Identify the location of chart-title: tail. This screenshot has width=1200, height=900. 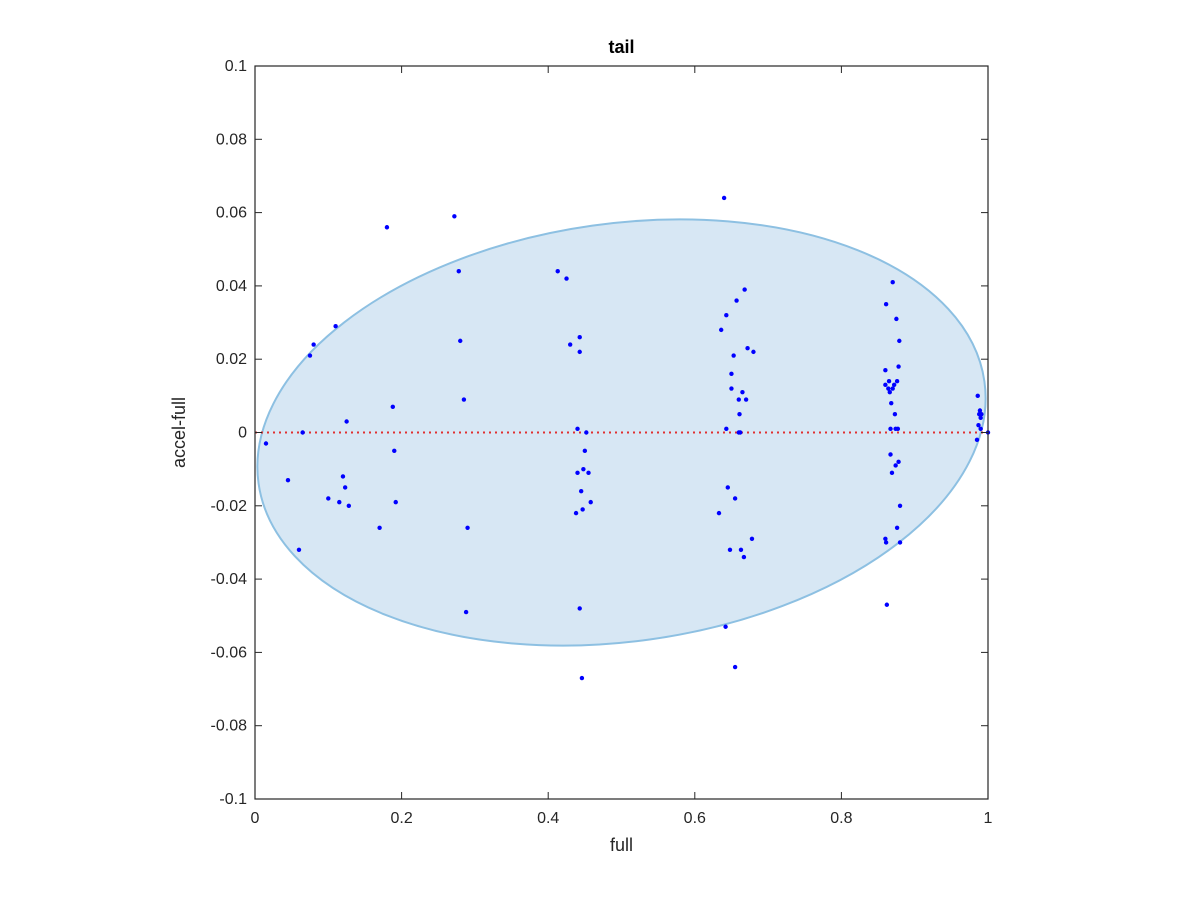
(621, 47).